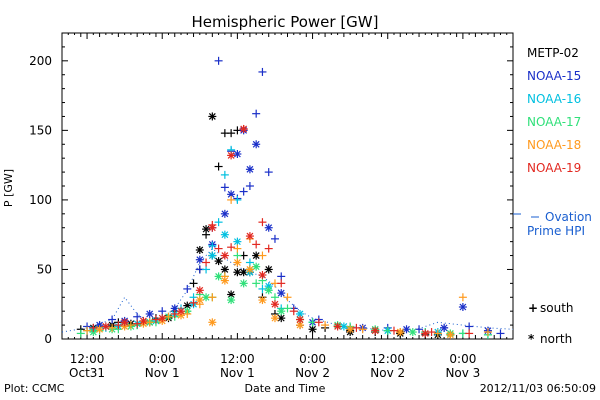 The image size is (600, 400). What do you see at coordinates (554, 99) in the screenshot?
I see `legend-item-noaa-16: NOAA-16` at bounding box center [554, 99].